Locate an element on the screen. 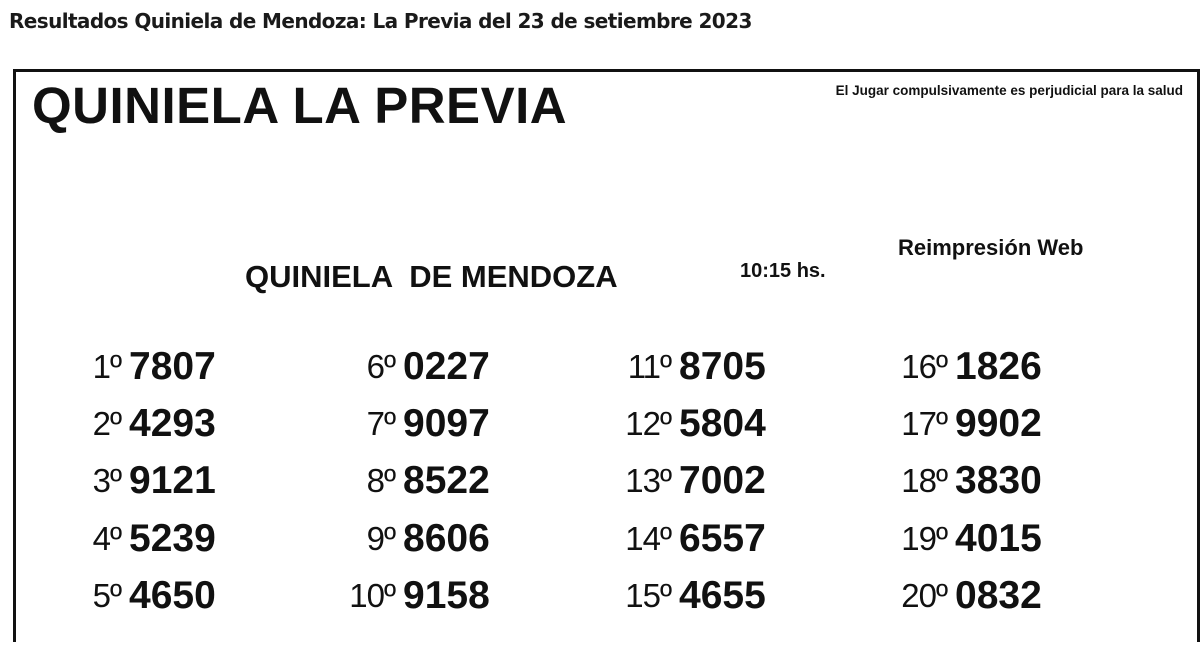  results-column: 1º 7807 2º 4293 3º 9121 4º 5239 5º 4650 is located at coordinates (113, 481).